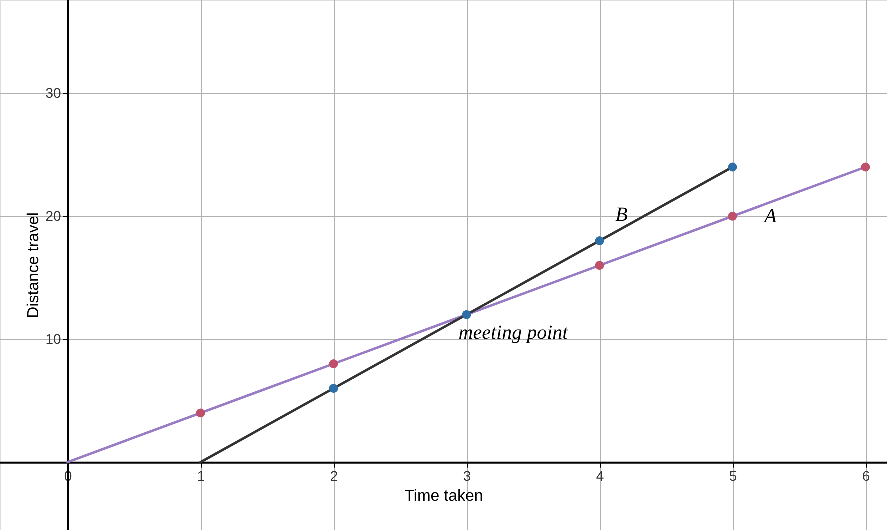  I want to click on y-tick-label: 30, so click(54, 92).